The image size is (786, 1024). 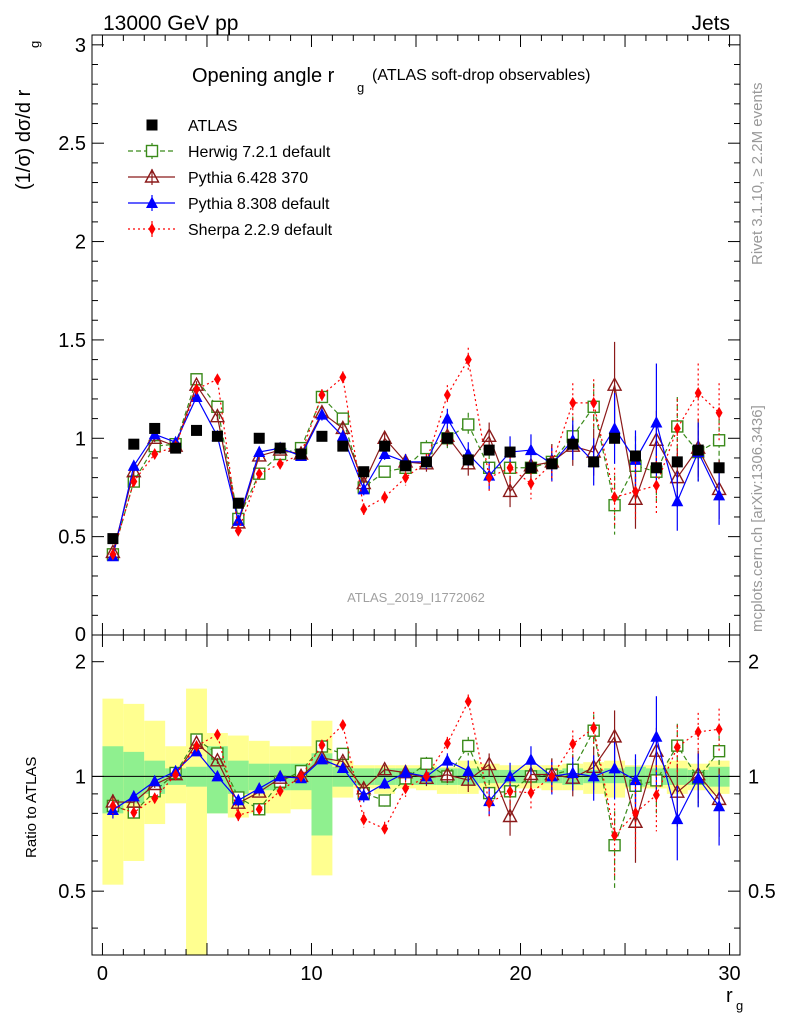 What do you see at coordinates (729, 996) in the screenshot?
I see `x-label-main: r` at bounding box center [729, 996].